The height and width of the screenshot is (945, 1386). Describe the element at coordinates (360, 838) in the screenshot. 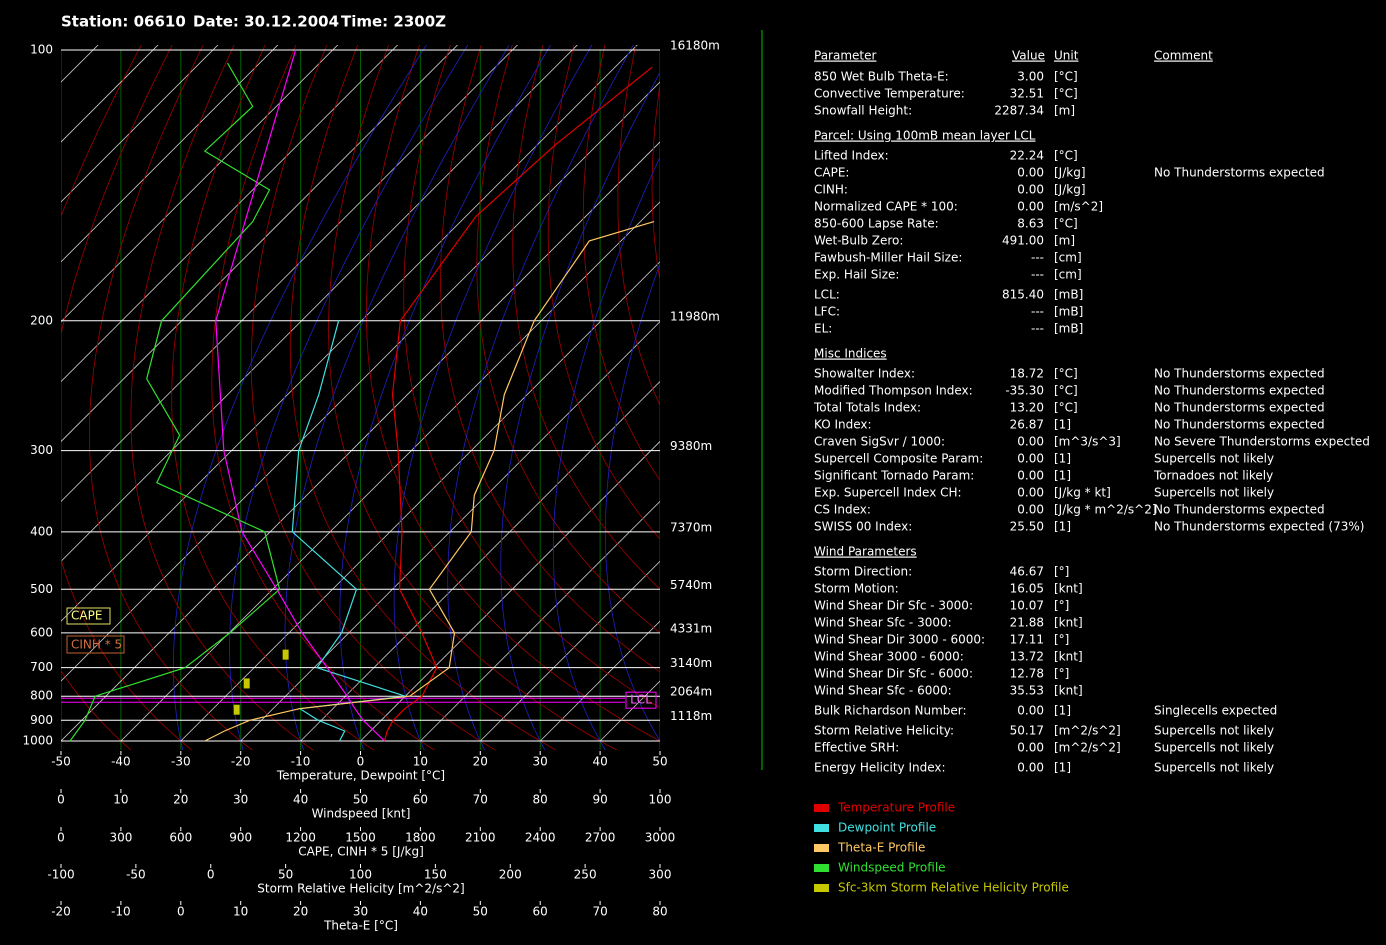

I see `x-tick-label: 1500` at that location.